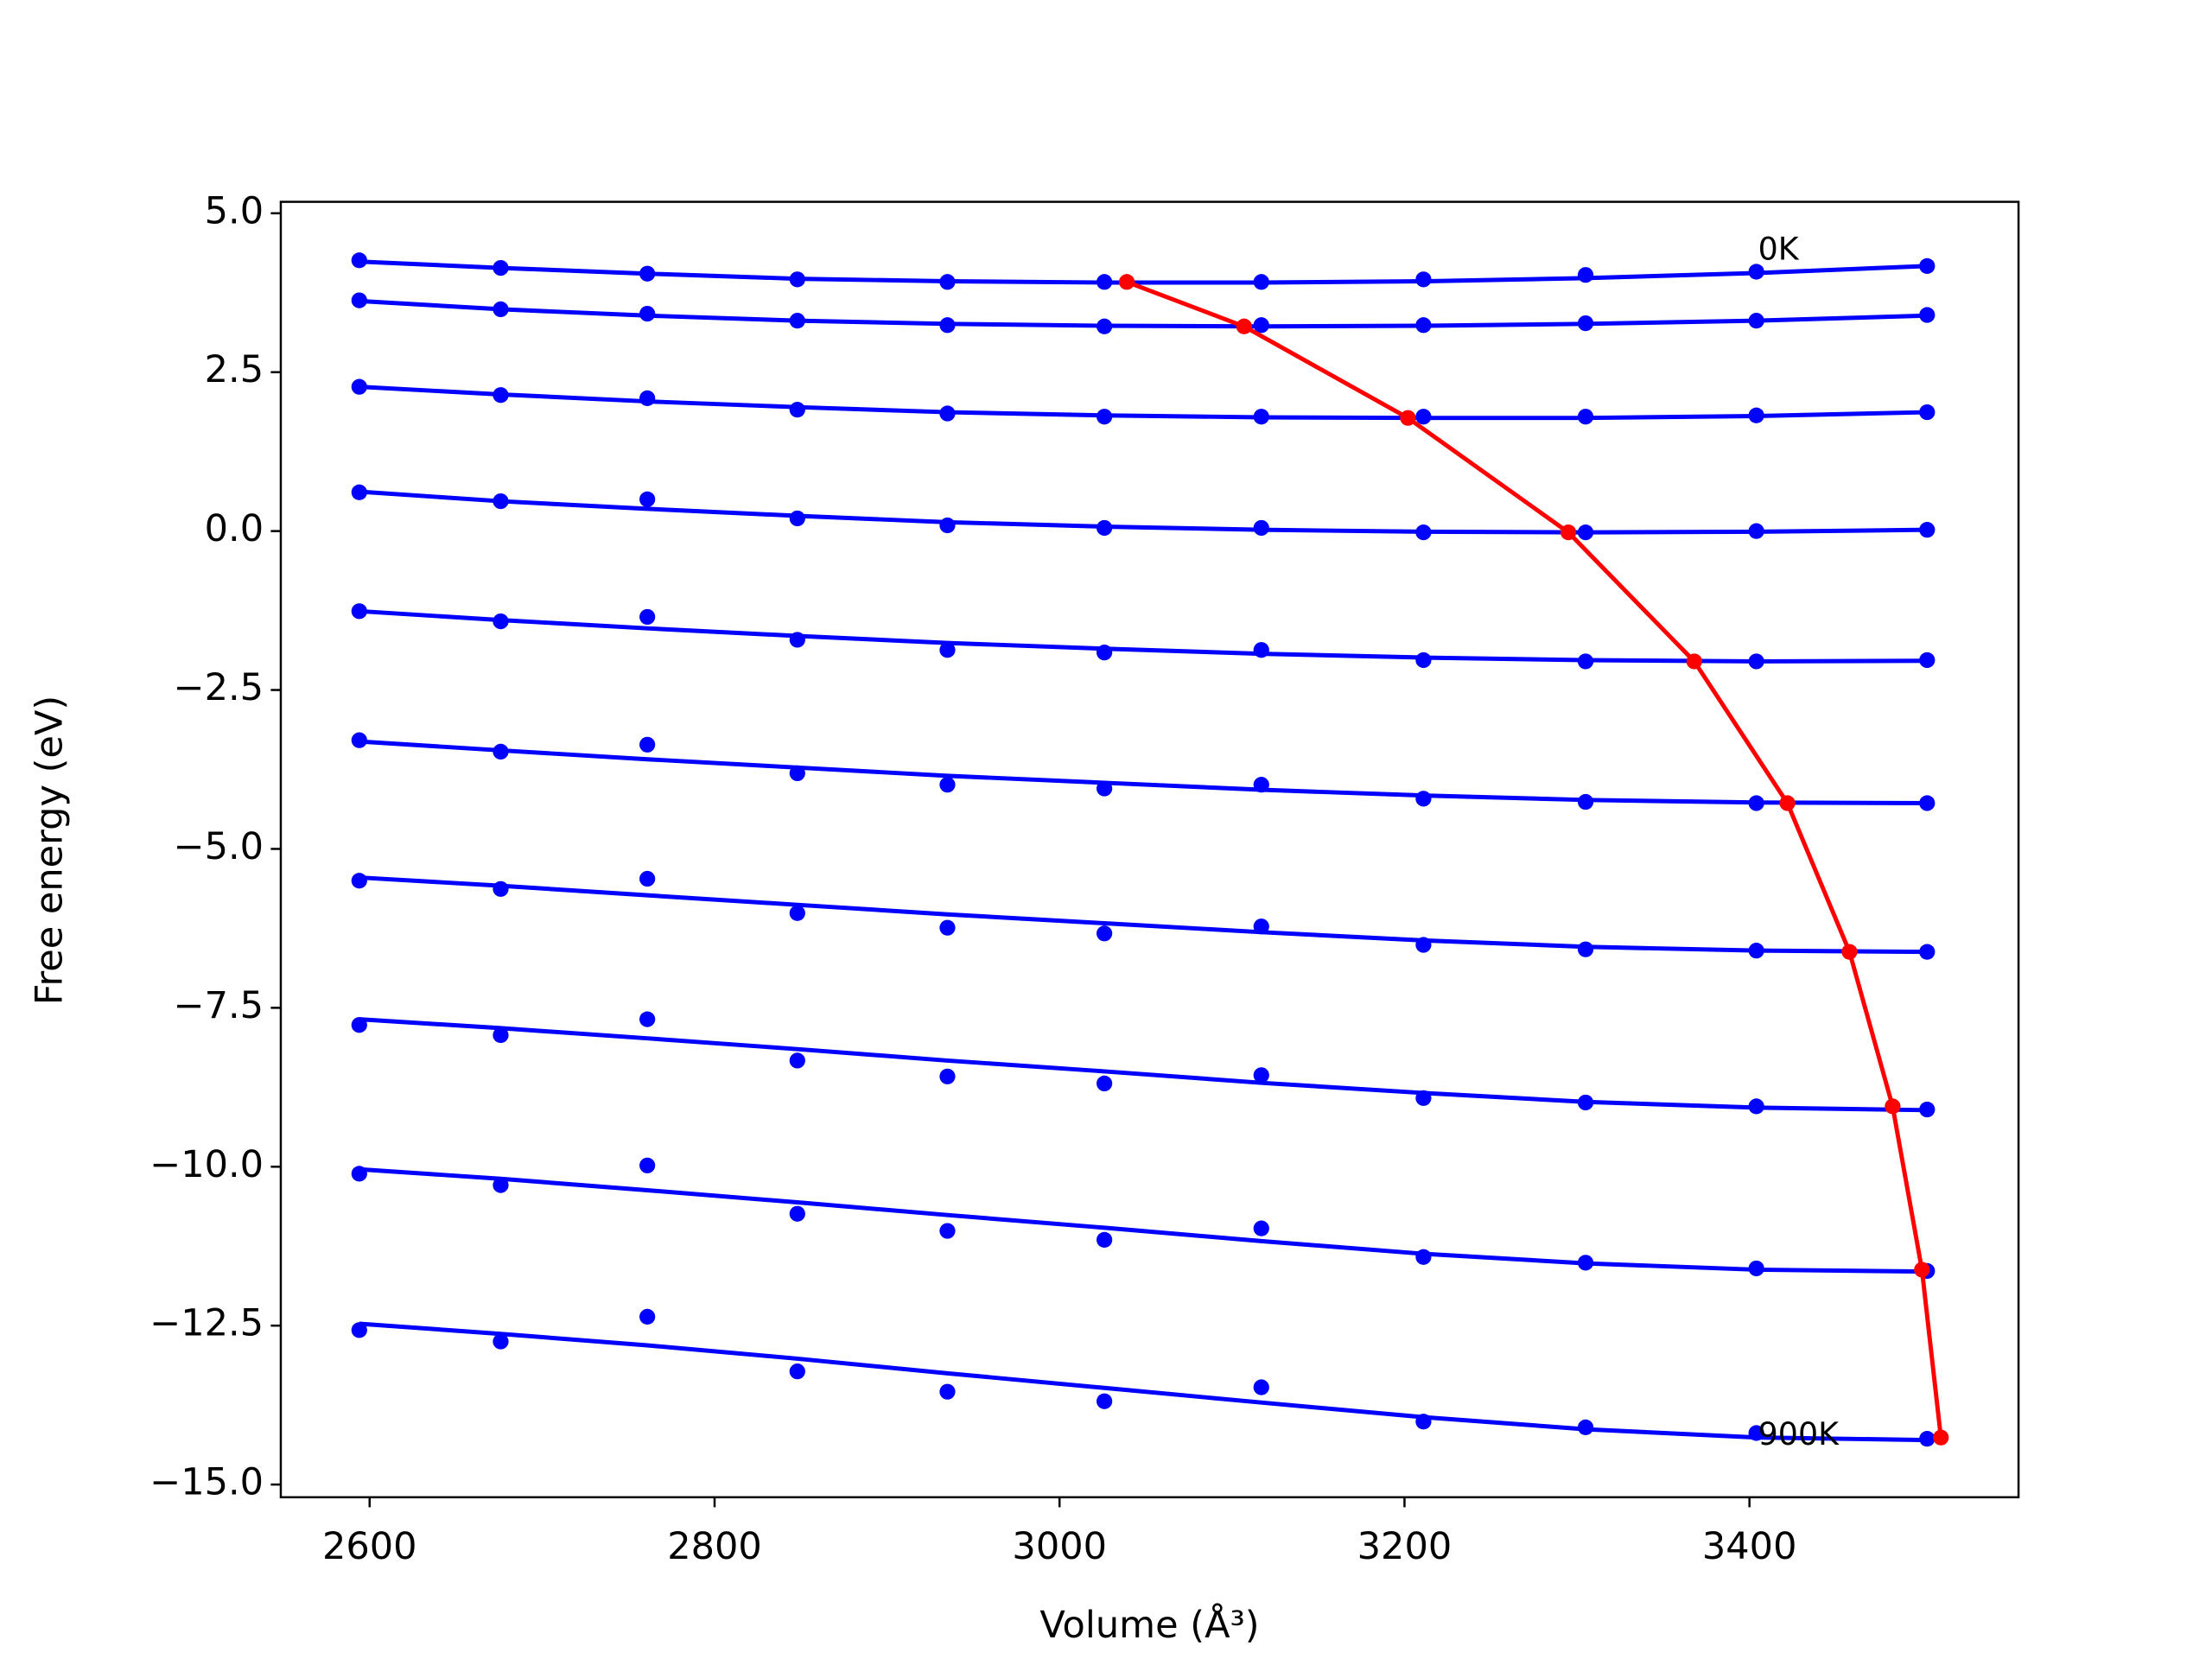  What do you see at coordinates (1779, 248) in the screenshot?
I see `annotation: 0K` at bounding box center [1779, 248].